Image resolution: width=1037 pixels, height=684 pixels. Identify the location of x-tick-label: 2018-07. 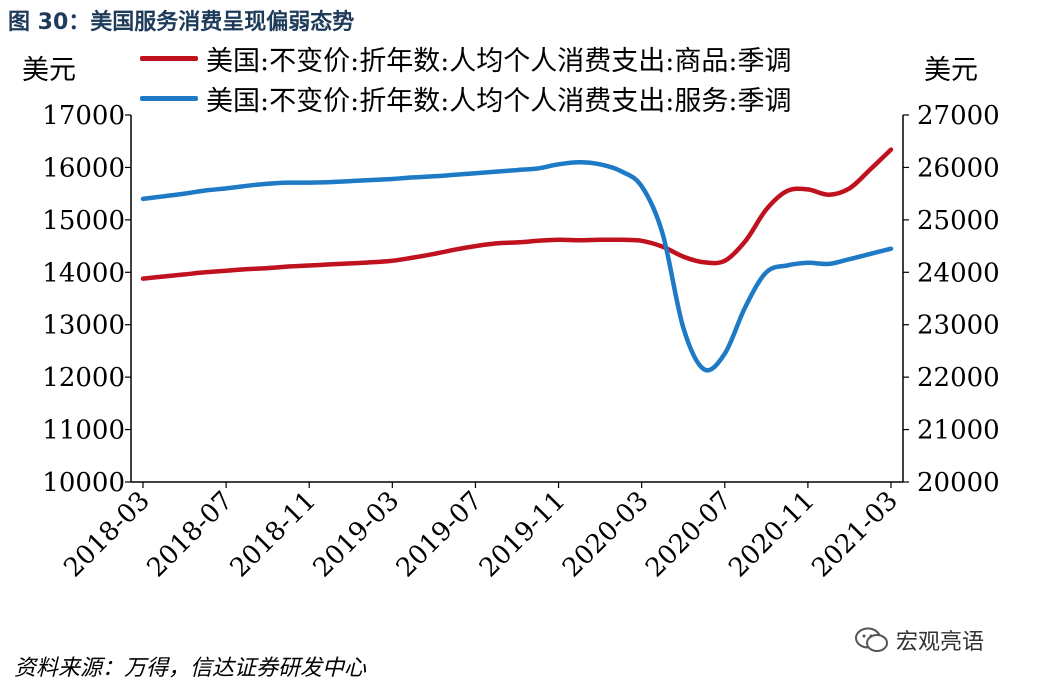
(190, 535).